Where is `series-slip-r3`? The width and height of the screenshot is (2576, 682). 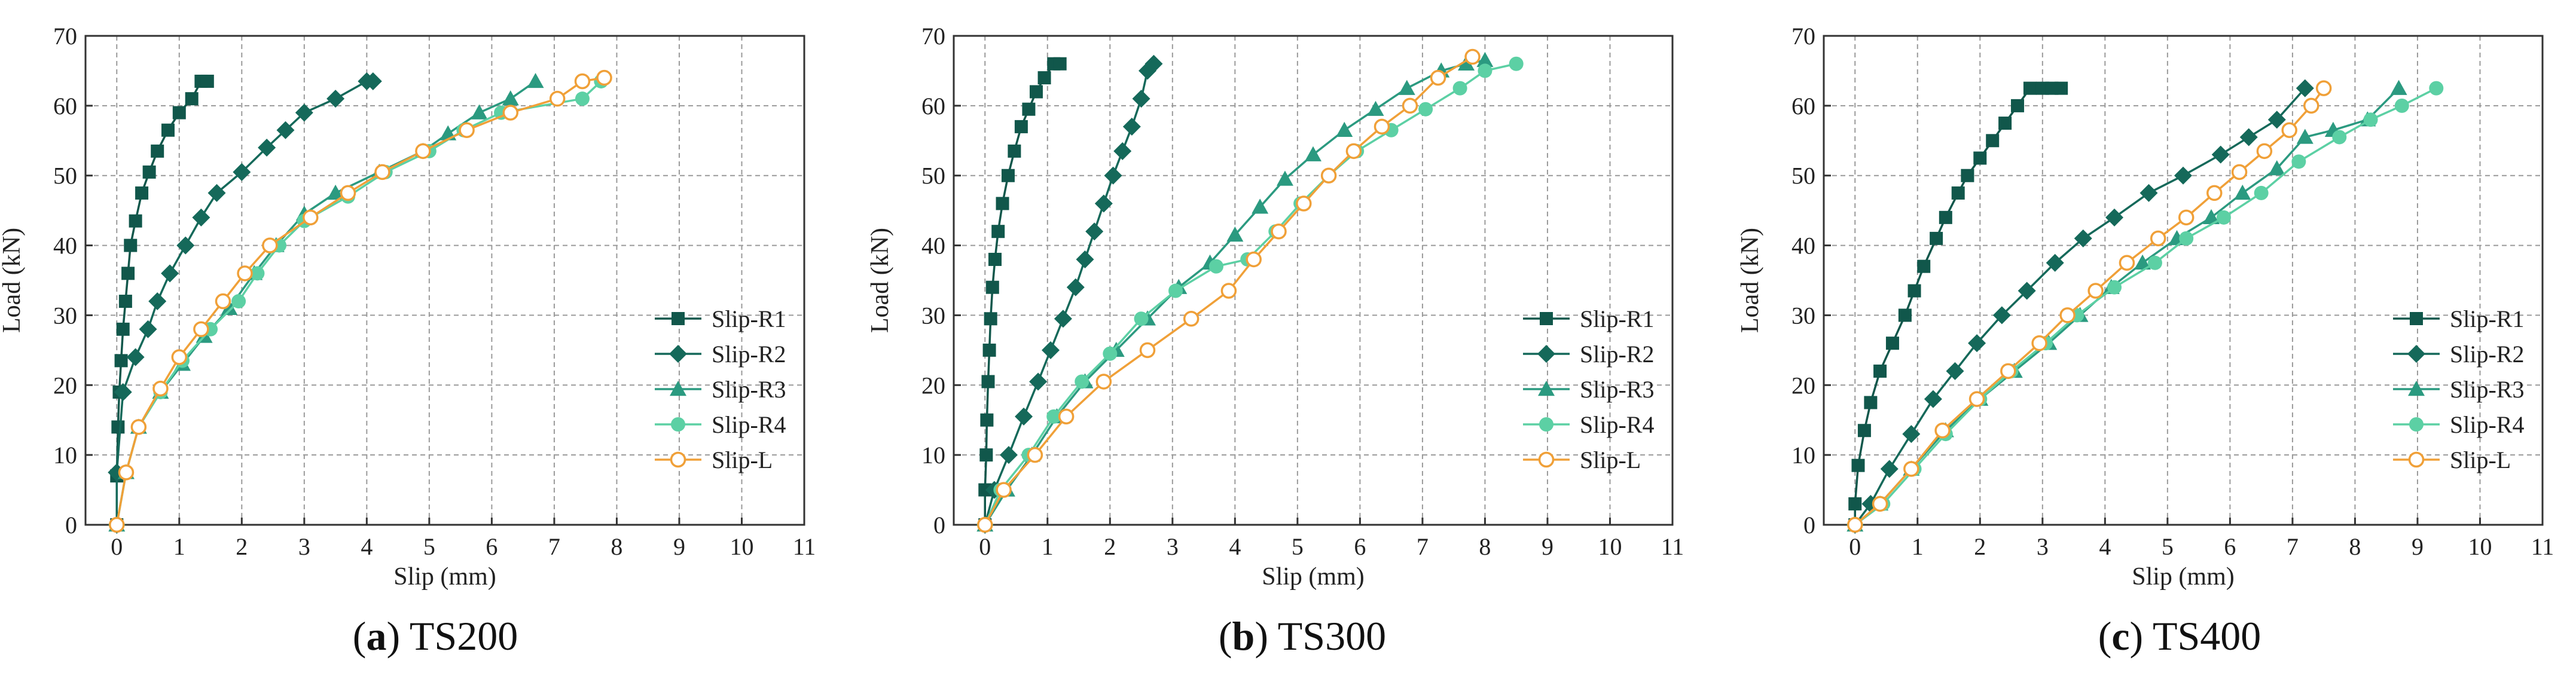
series-slip-r3 is located at coordinates (326, 302).